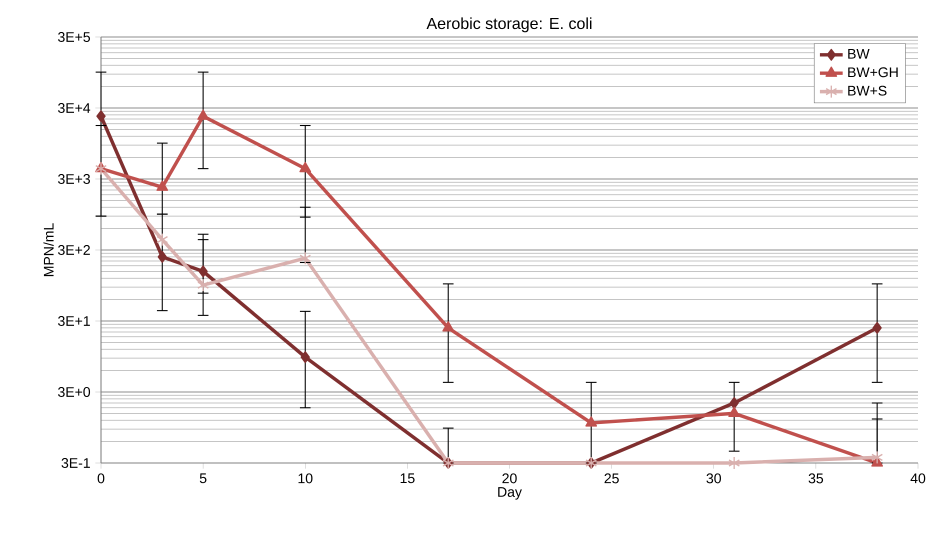 This screenshot has width=938, height=539. I want to click on legend-label: BW+S, so click(867, 91).